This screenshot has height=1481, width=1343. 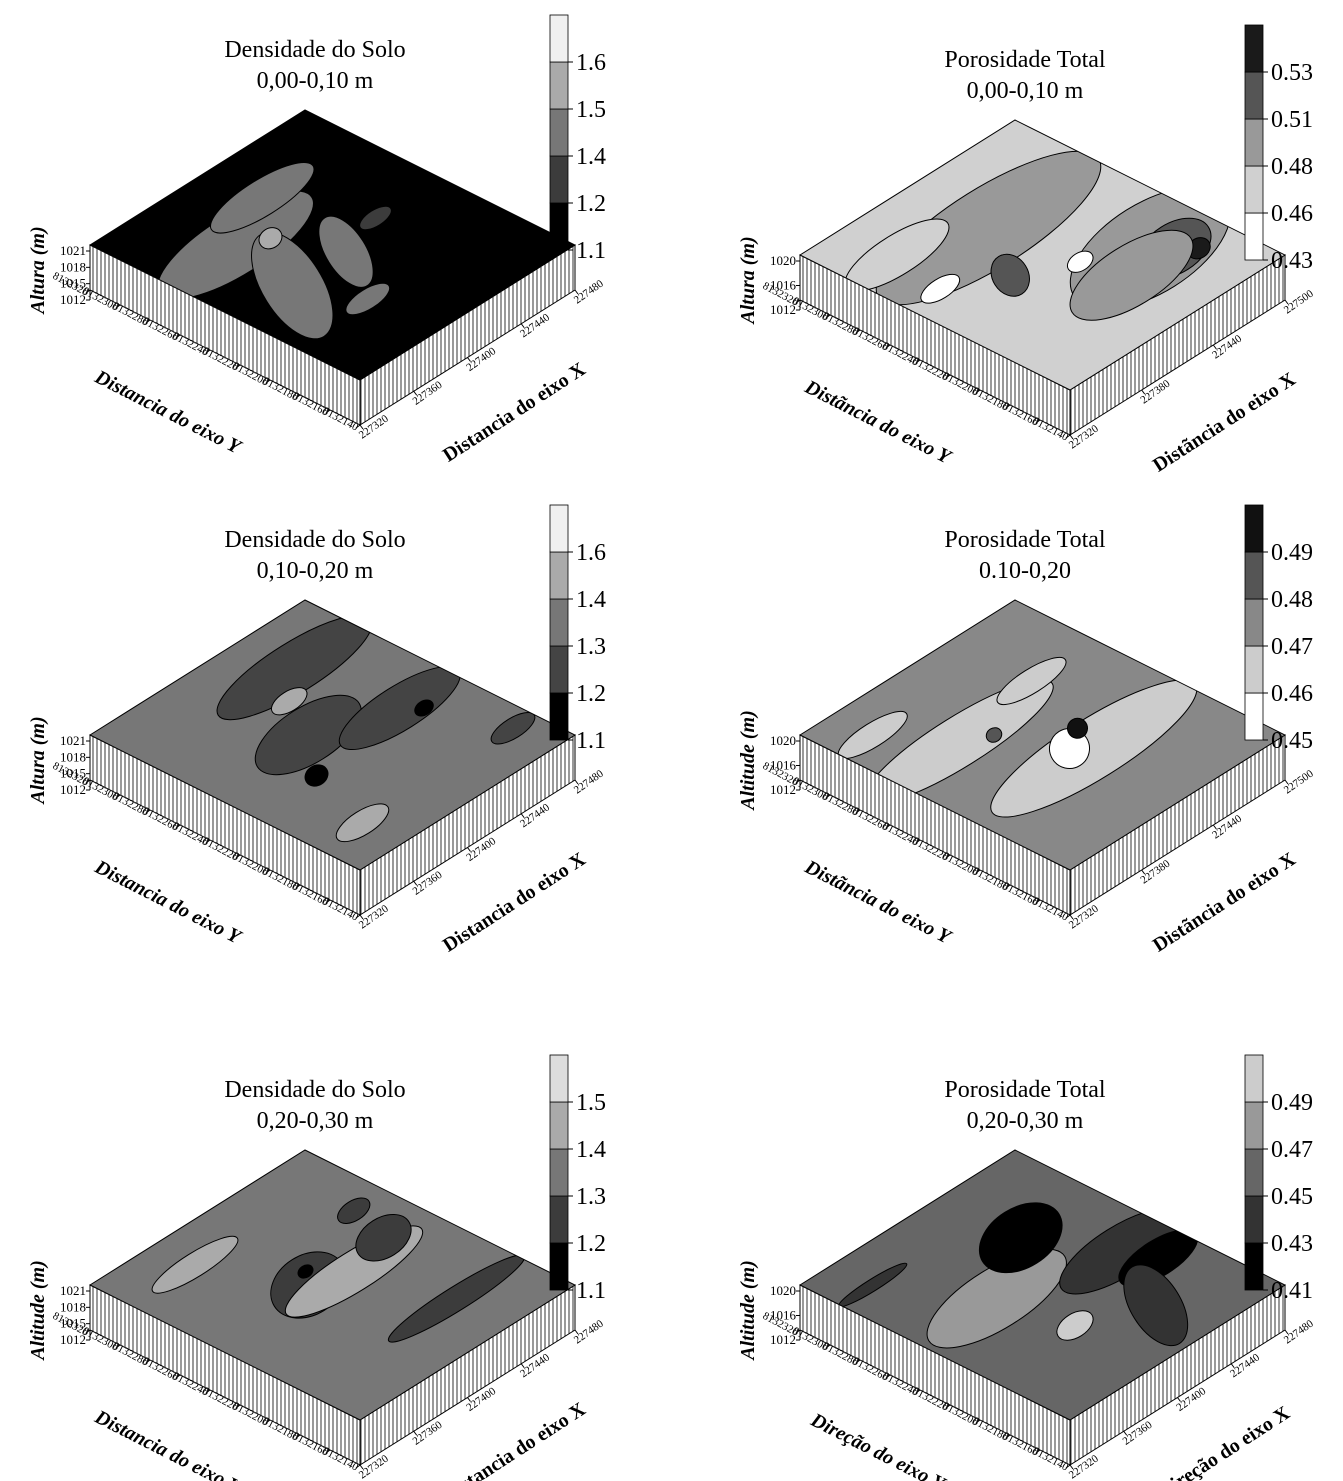 What do you see at coordinates (1292, 1103) in the screenshot?
I see `colorbar-tick-label: 0.49` at bounding box center [1292, 1103].